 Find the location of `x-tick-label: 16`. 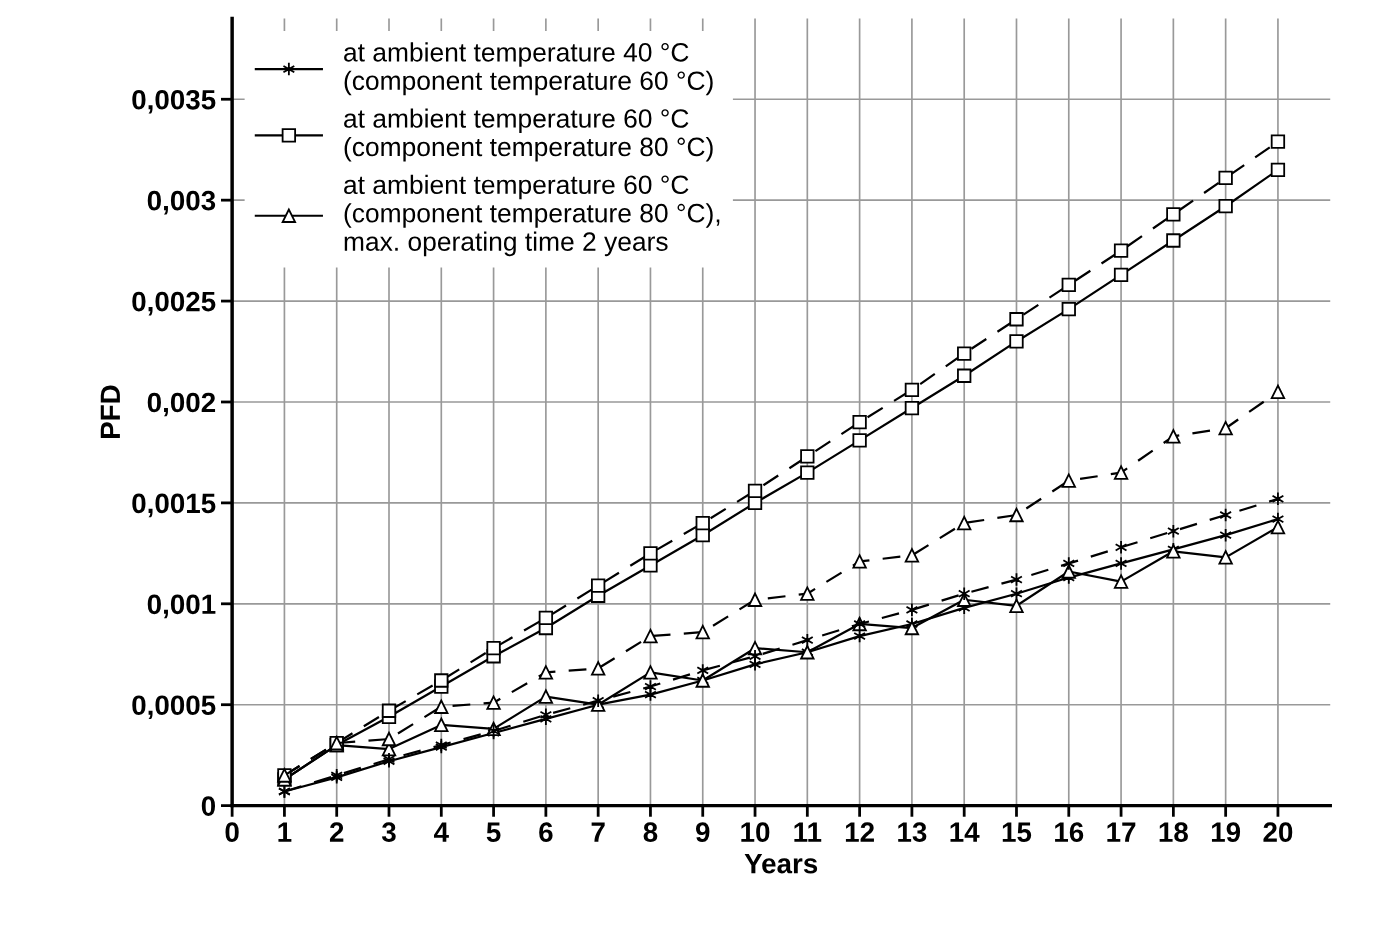

x-tick-label: 16 is located at coordinates (1069, 832).